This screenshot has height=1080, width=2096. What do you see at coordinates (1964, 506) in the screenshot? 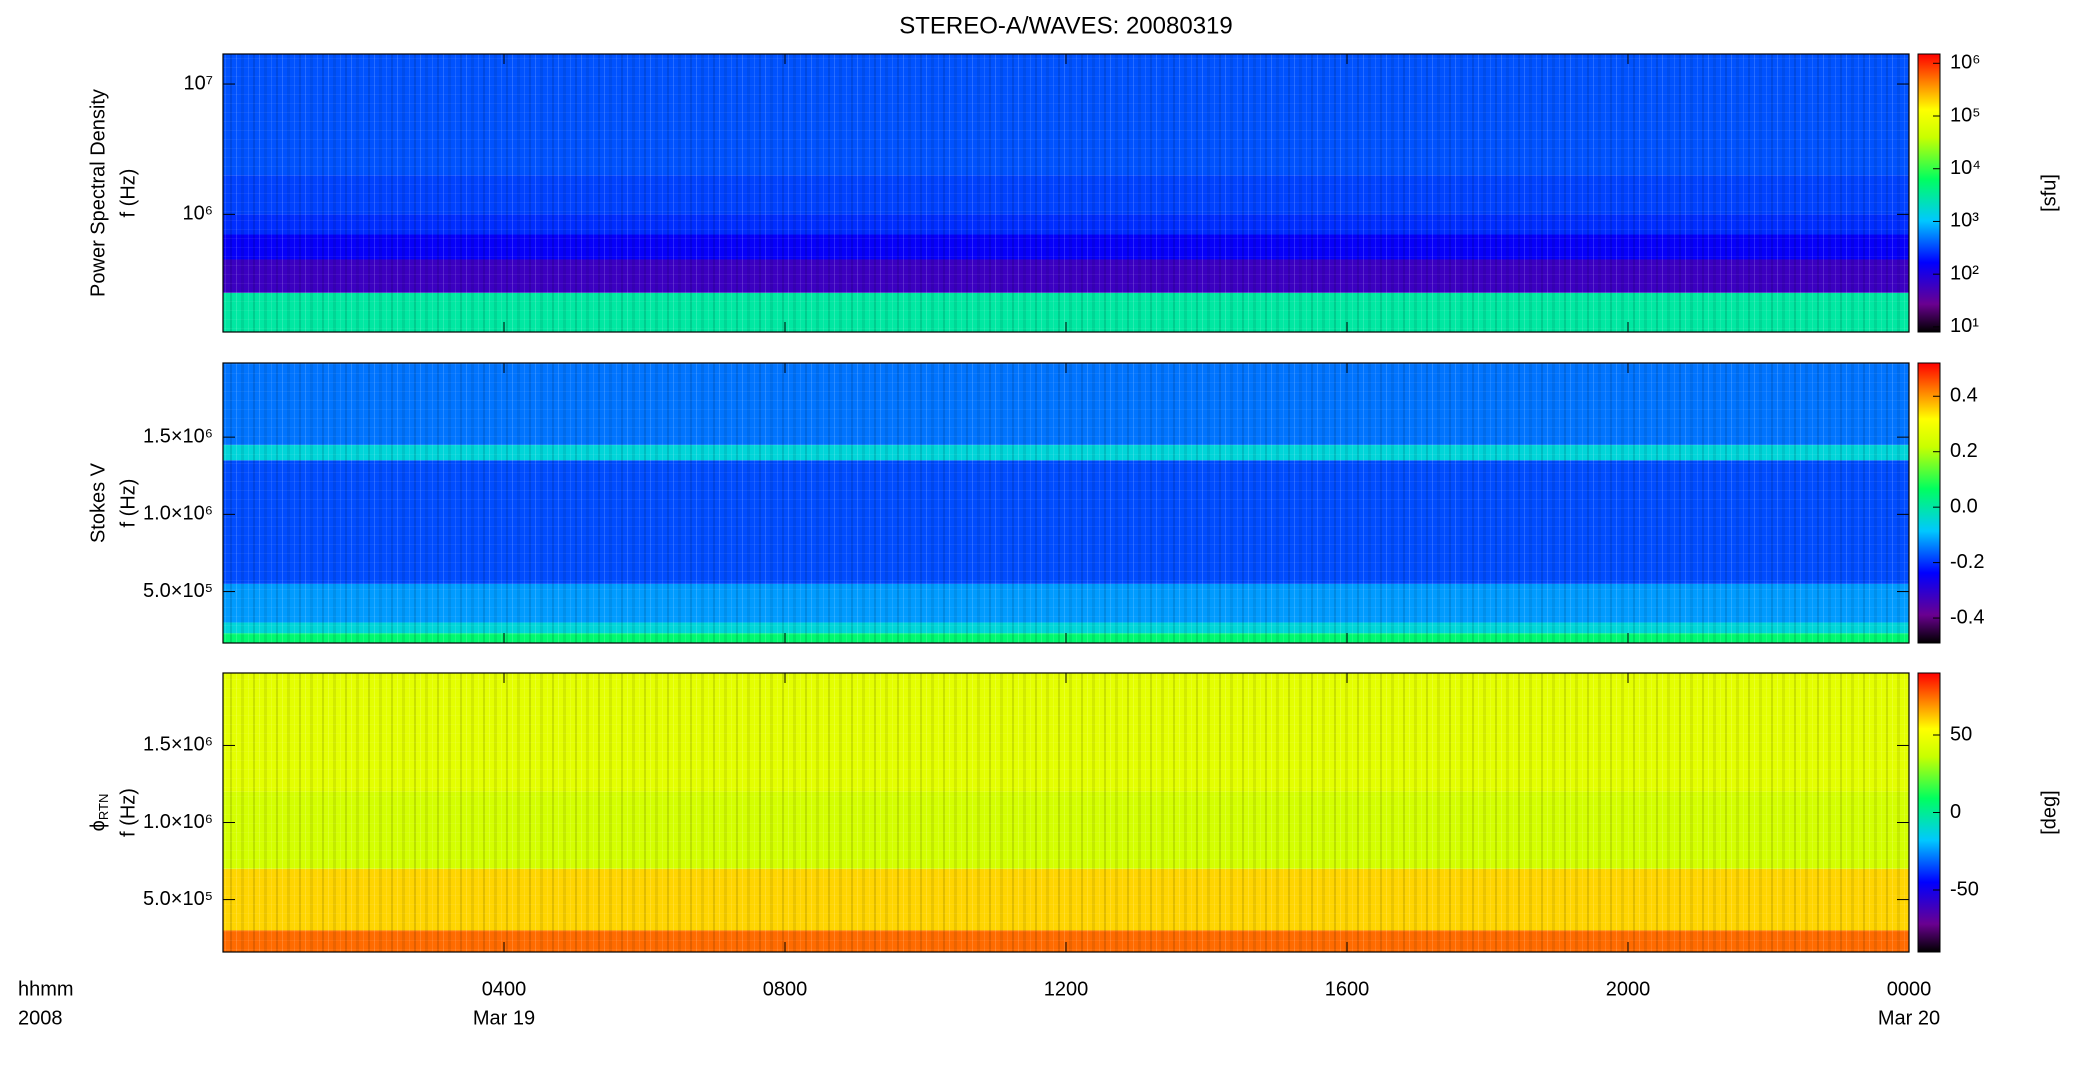
I see `colorbar-tick-label: 0.0` at bounding box center [1964, 506].